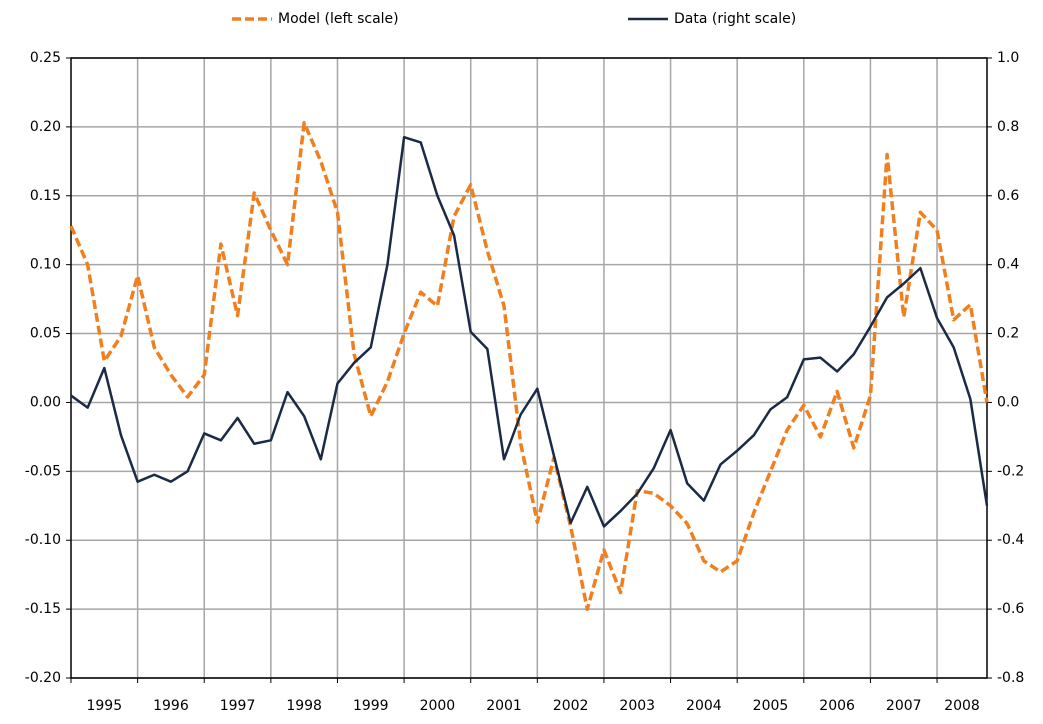  What do you see at coordinates (171, 706) in the screenshot?
I see `x-tick-label: 1996` at bounding box center [171, 706].